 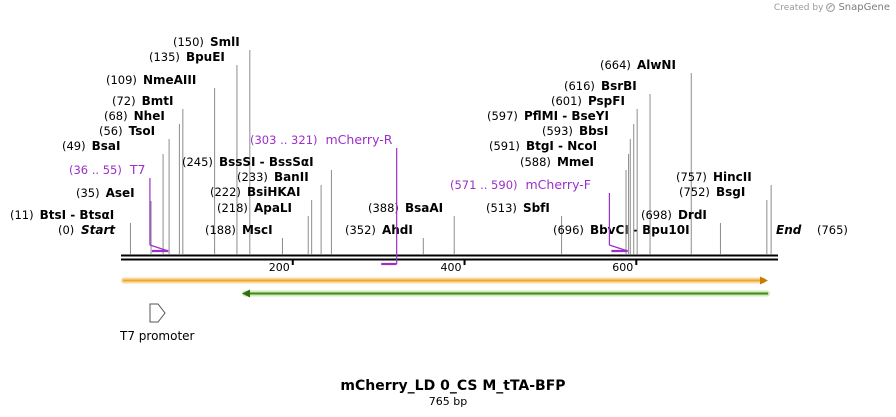 What do you see at coordinates (730, 192) in the screenshot?
I see `site-enzyme: BsgI` at bounding box center [730, 192].